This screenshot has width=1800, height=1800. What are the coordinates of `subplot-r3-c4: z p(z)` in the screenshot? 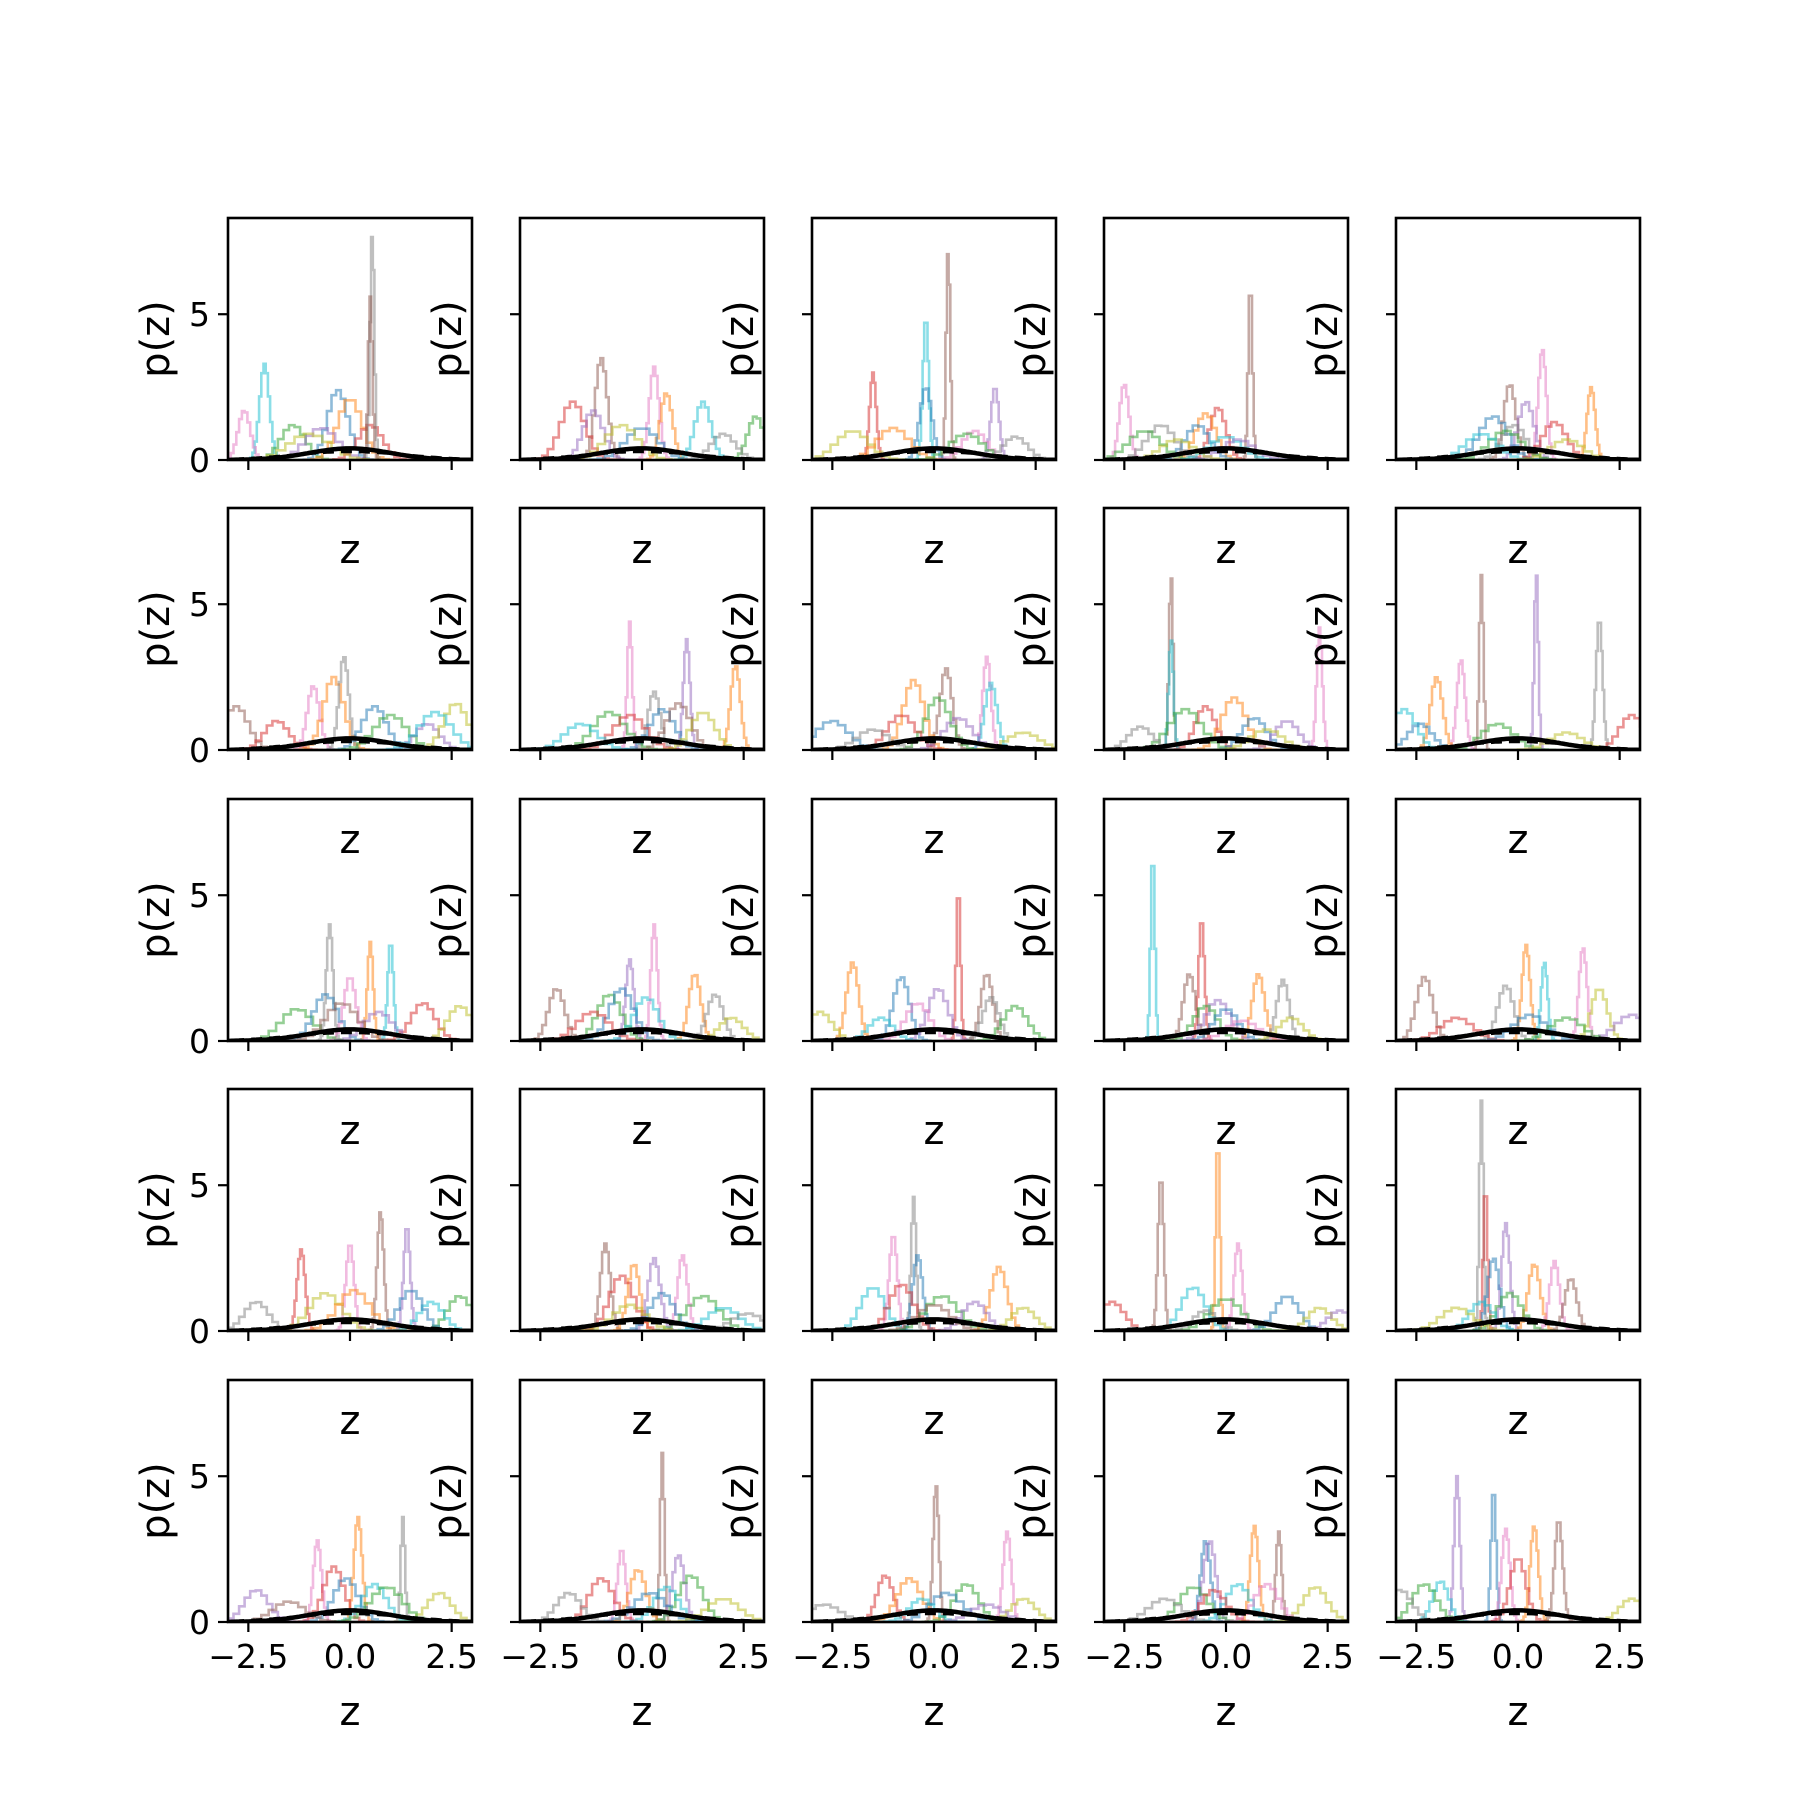 It's located at (1471, 1265).